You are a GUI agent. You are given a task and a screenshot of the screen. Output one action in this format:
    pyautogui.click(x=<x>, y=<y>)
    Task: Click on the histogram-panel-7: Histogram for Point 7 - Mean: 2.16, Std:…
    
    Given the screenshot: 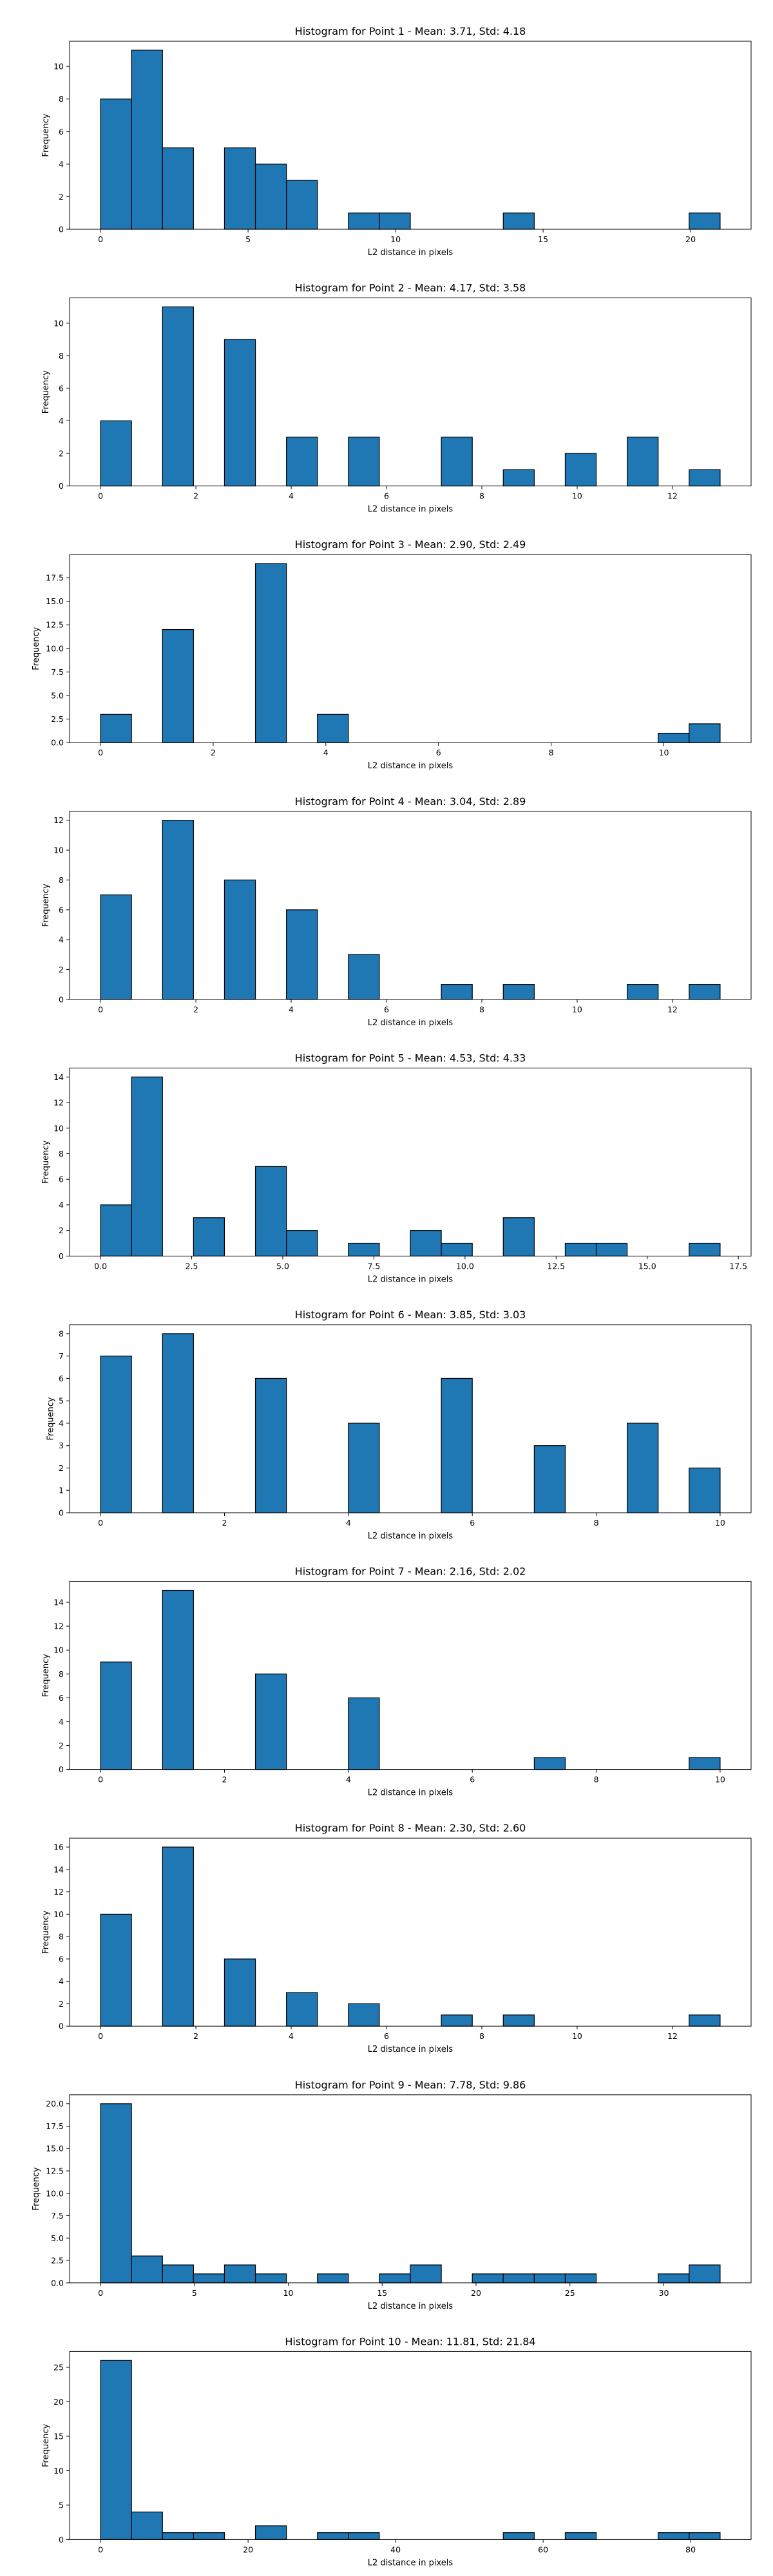 What is the action you would take?
    pyautogui.click(x=397, y=1682)
    